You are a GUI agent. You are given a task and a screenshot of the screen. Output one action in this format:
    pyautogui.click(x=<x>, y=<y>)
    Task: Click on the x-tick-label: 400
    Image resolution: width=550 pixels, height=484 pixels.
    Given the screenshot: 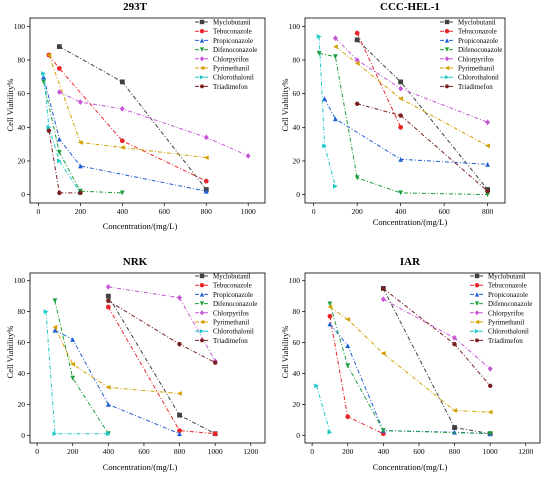 What is the action you would take?
    pyautogui.click(x=123, y=211)
    